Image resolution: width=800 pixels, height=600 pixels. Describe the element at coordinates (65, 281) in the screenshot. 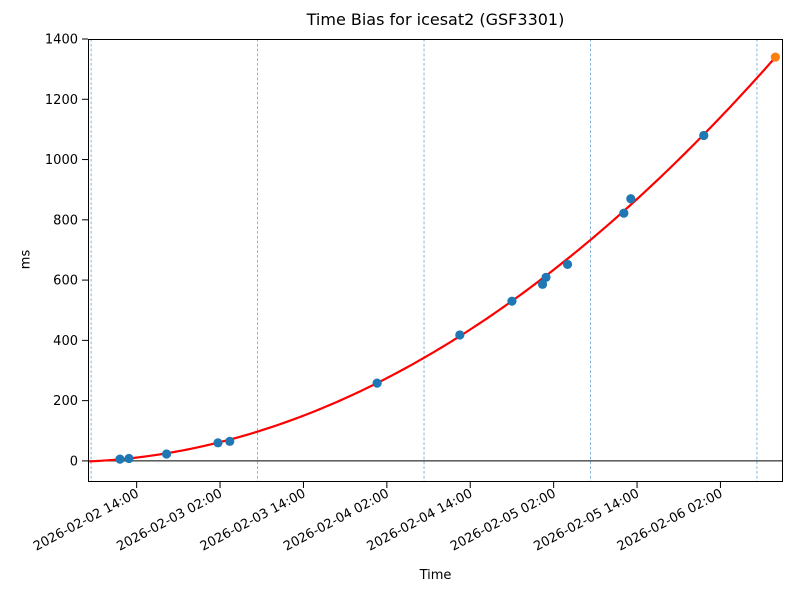

I see `y-tick-label: 600` at that location.